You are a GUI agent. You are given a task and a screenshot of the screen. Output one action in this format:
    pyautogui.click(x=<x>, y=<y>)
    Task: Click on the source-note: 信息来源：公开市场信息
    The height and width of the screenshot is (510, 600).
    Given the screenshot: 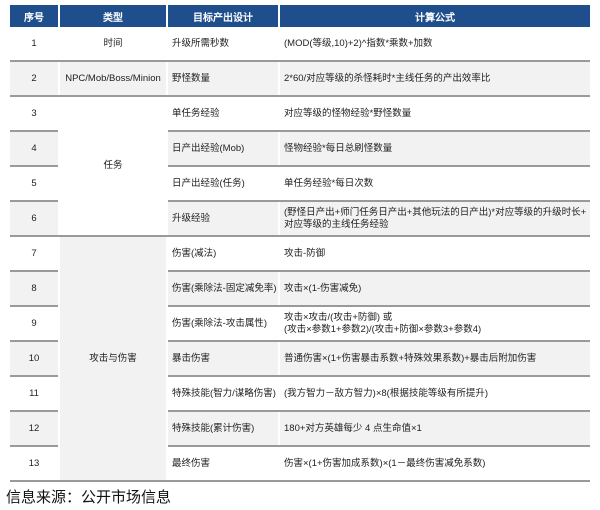 What is the action you would take?
    pyautogui.click(x=89, y=497)
    